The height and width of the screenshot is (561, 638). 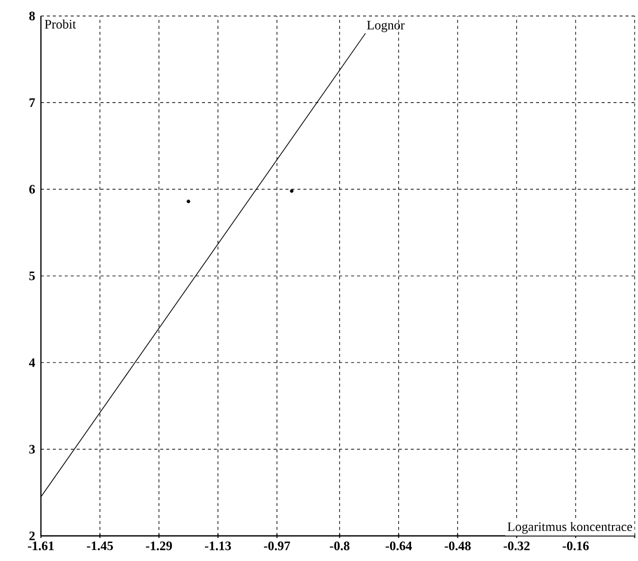 What do you see at coordinates (386, 26) in the screenshot?
I see `series-label: Lognor` at bounding box center [386, 26].